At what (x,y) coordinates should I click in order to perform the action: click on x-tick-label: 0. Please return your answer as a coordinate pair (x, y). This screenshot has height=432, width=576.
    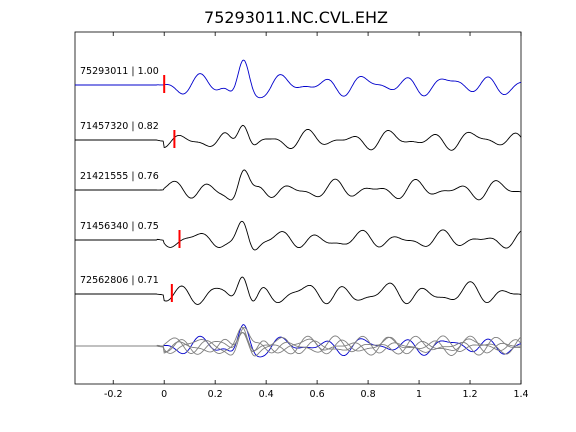
    Looking at the image, I should click on (164, 394).